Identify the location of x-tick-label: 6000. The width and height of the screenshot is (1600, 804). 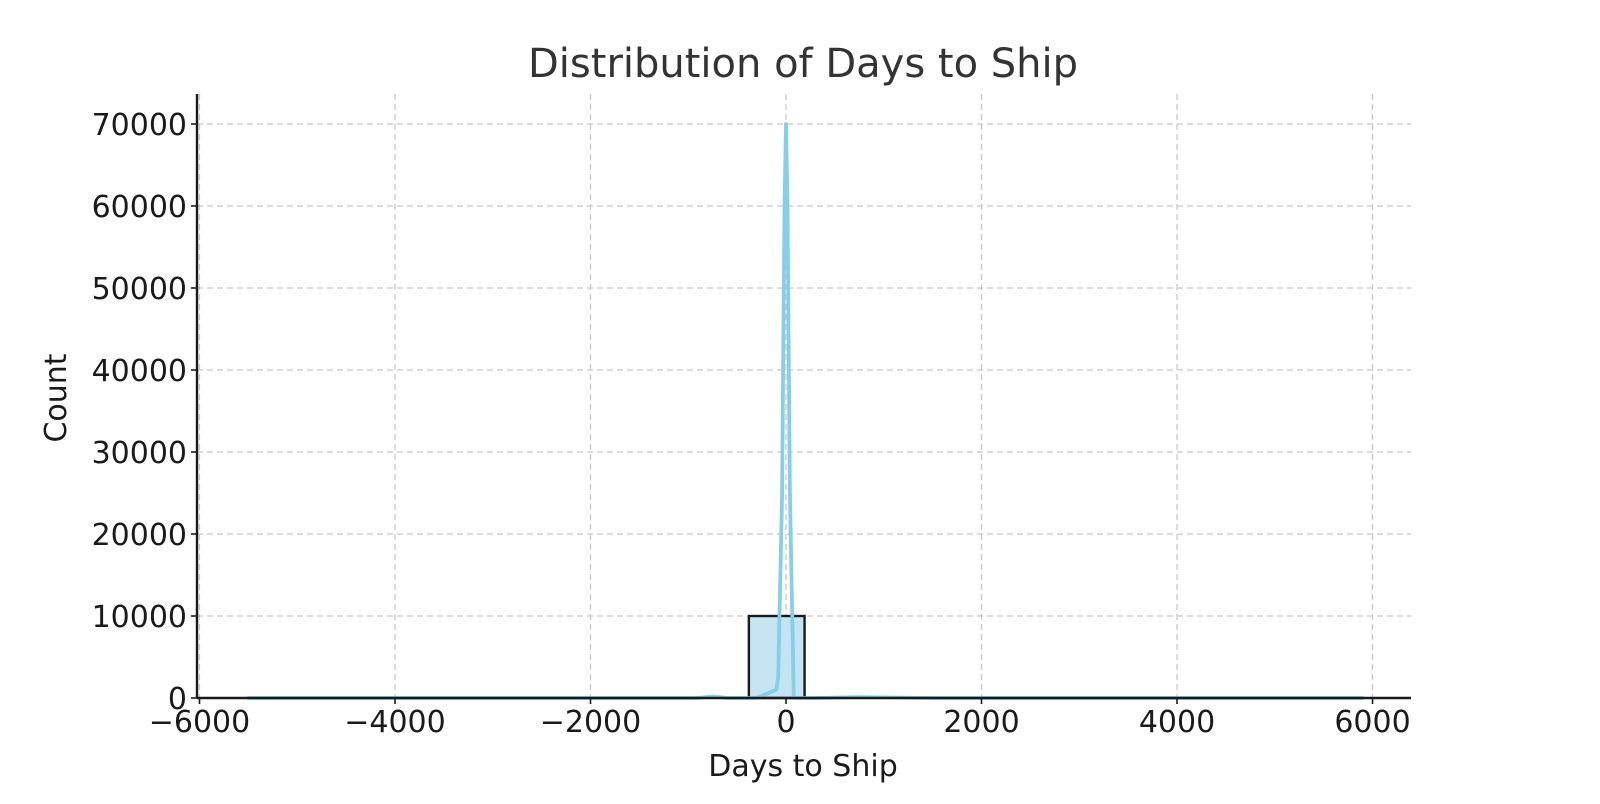
(1372, 722).